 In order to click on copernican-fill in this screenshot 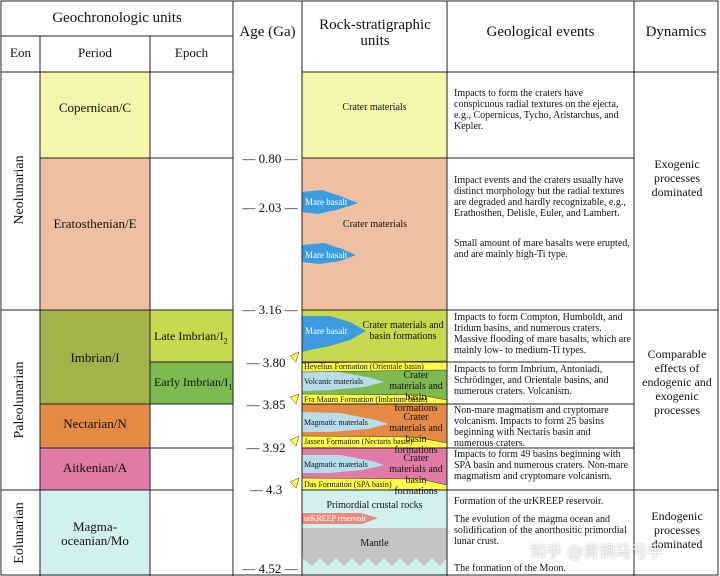, I will do `click(95, 115)`.